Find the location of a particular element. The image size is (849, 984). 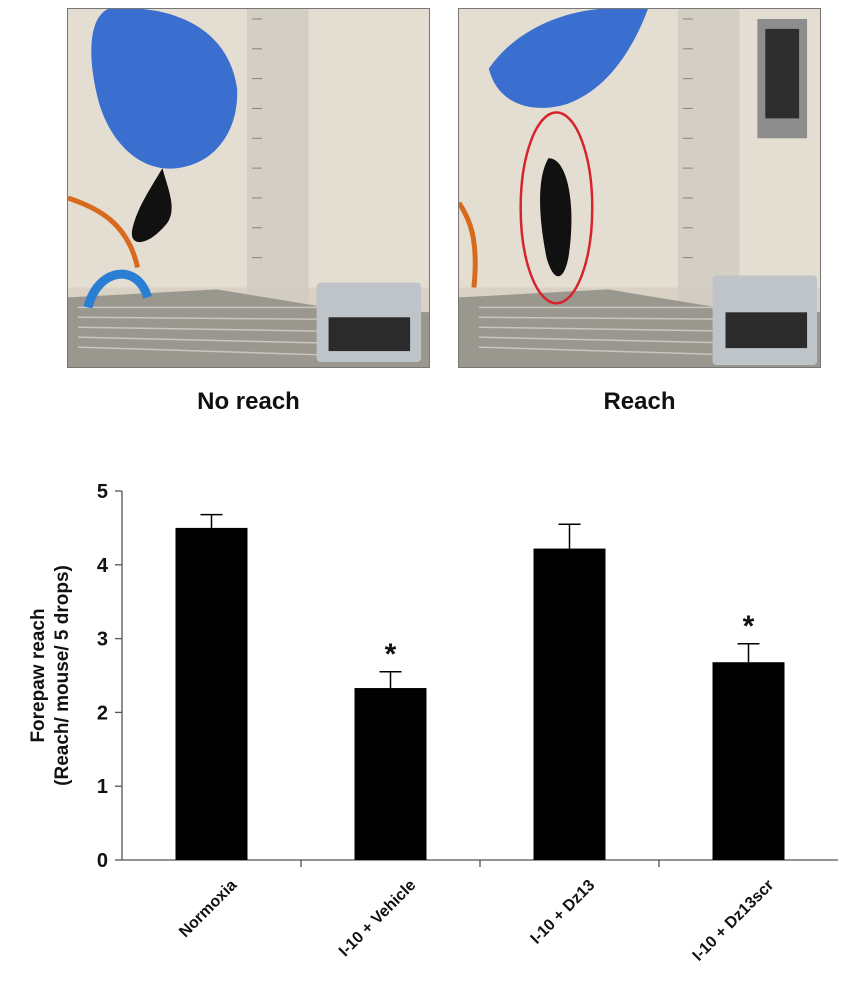

caption-no-reach: No reach is located at coordinates (248, 401).